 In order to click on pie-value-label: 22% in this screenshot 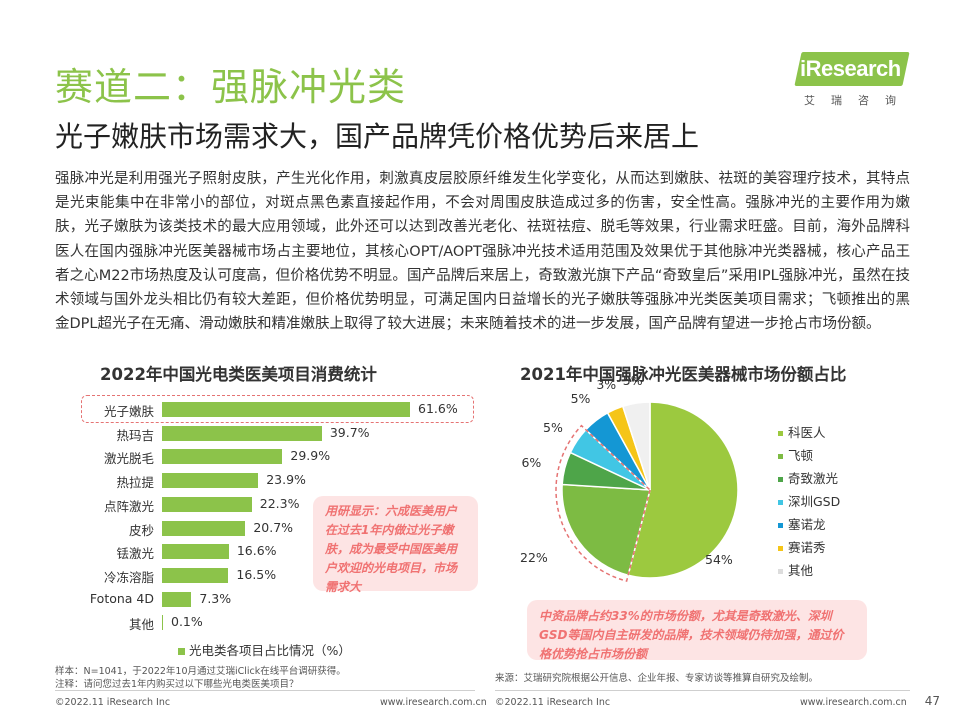, I will do `click(534, 557)`.